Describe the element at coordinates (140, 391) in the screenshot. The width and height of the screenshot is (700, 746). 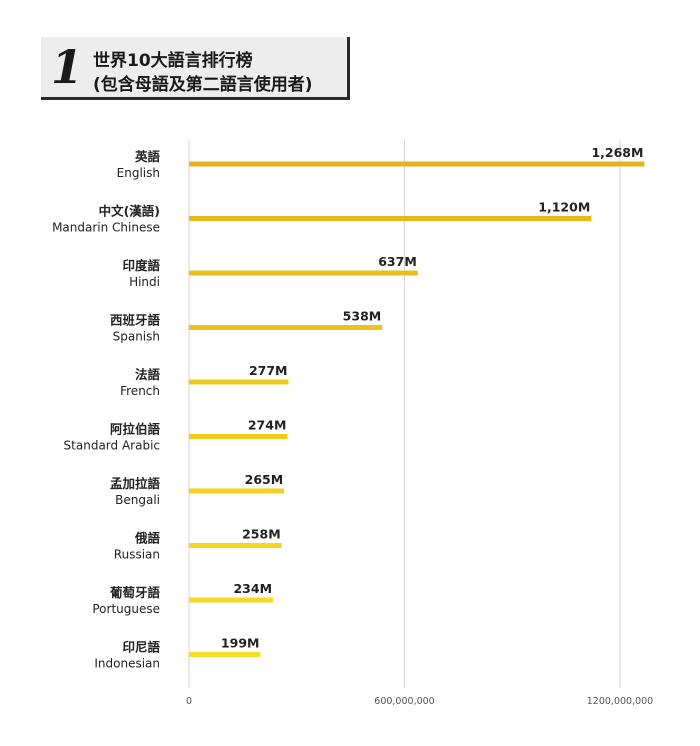
I see `category-label-en: French` at that location.